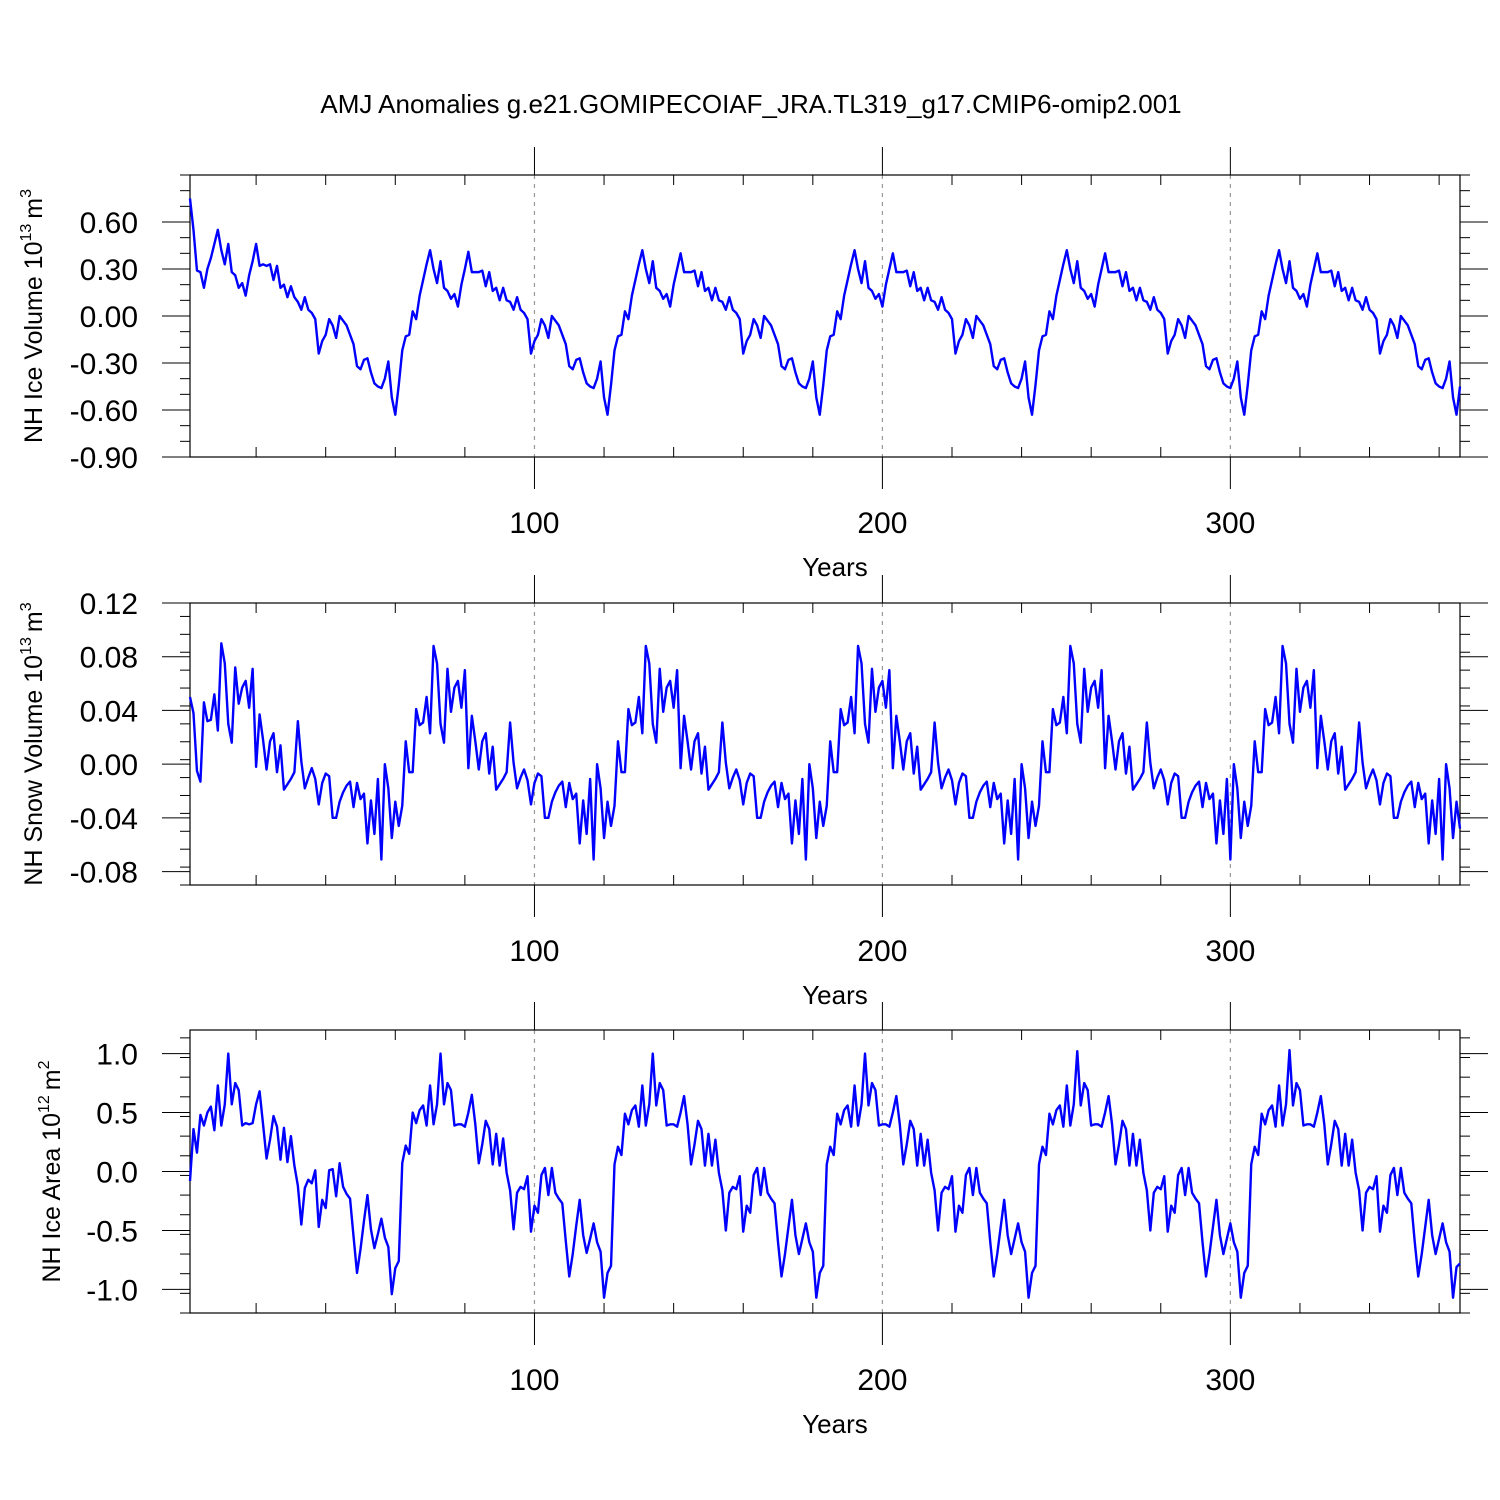  What do you see at coordinates (52, 1198) in the screenshot?
I see `y-axis-label-text: NH Ice Area 10` at bounding box center [52, 1198].